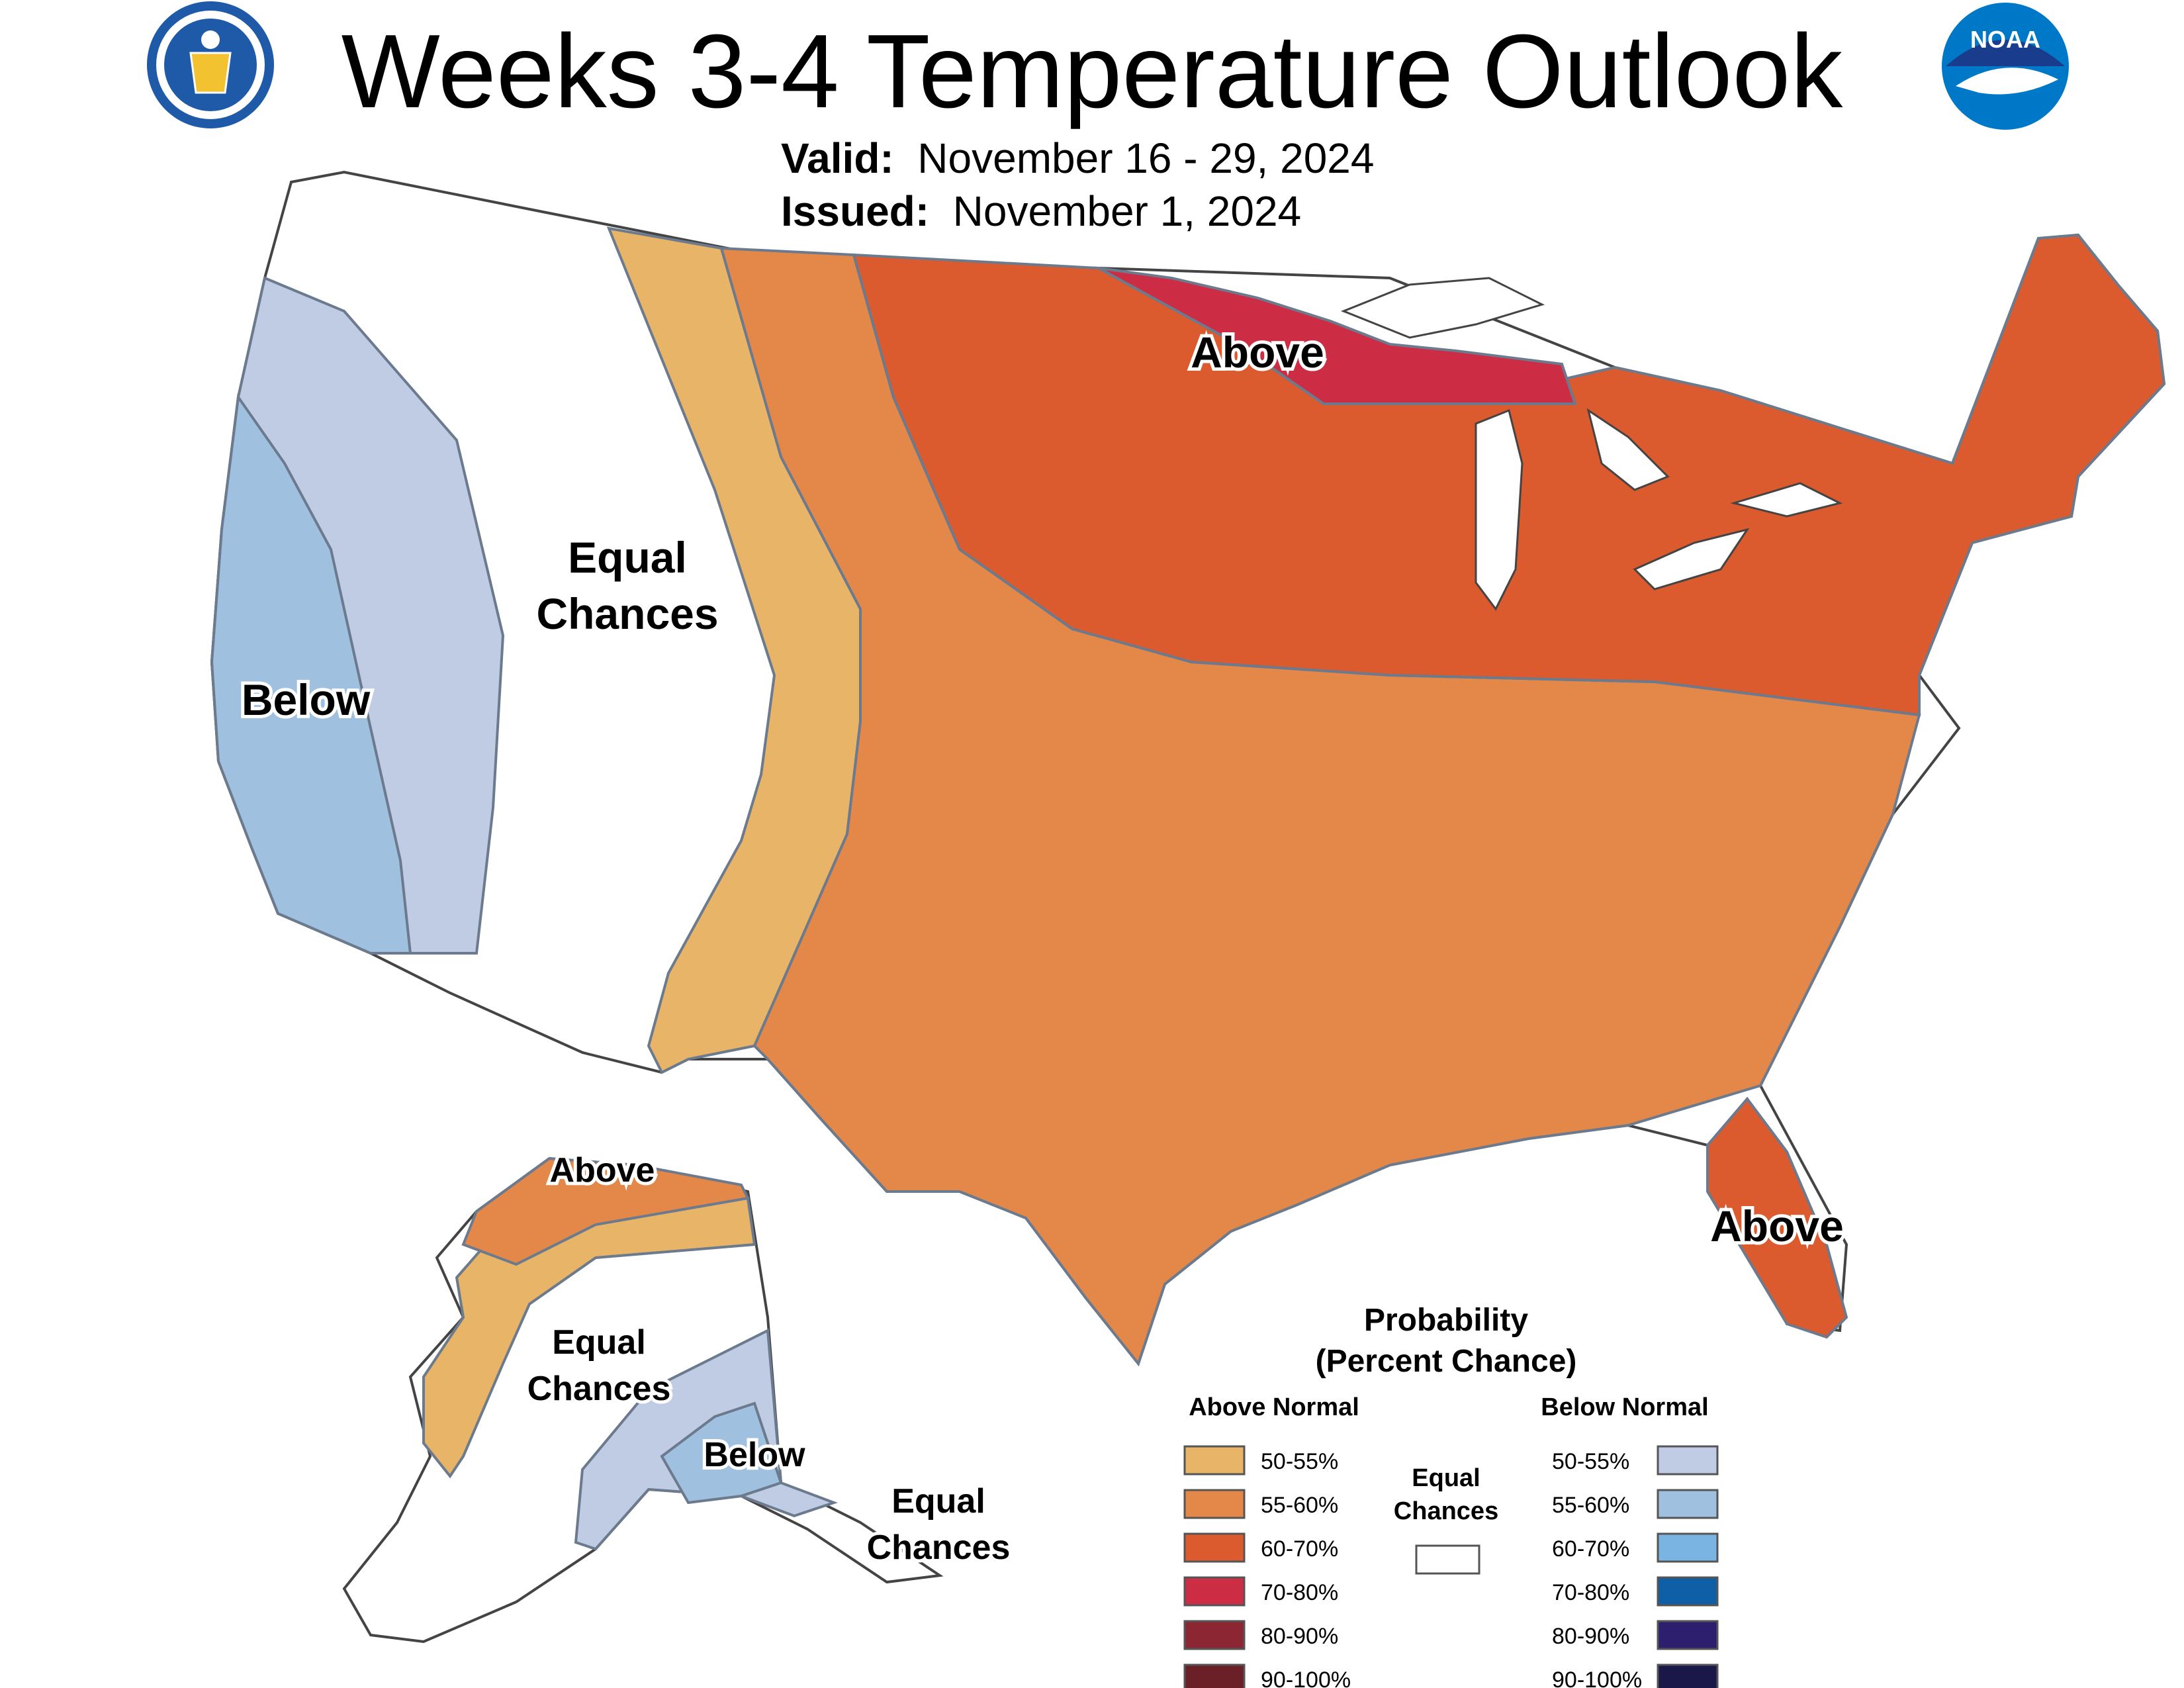  I want to click on legend-equal-line2: Chances, so click(1446, 1511).